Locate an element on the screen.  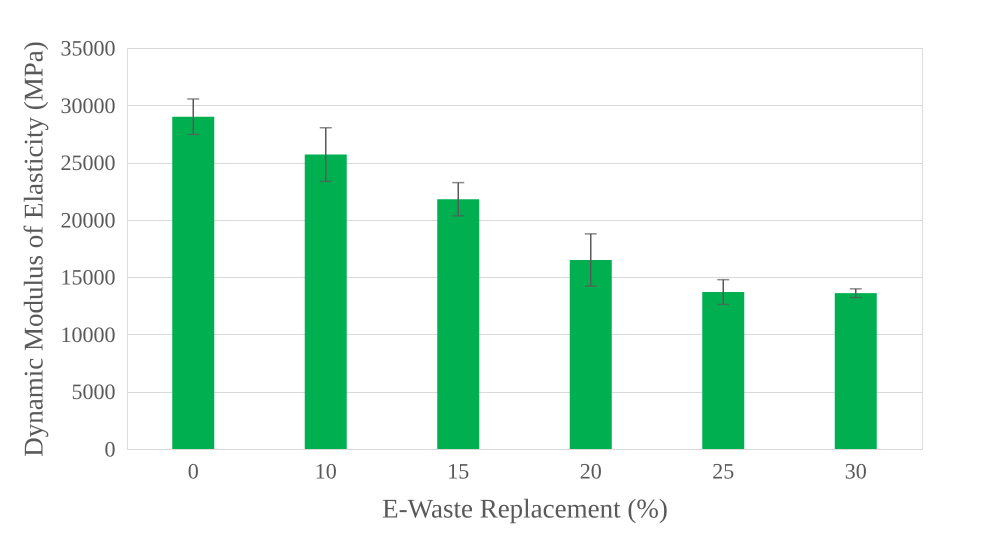
x-tick-label: 0 is located at coordinates (193, 471).